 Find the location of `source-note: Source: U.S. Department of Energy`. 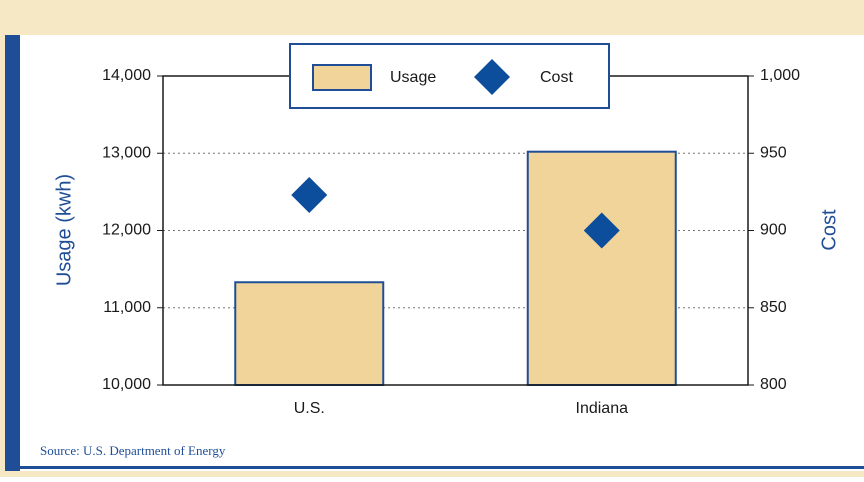

source-note: Source: U.S. Department of Energy is located at coordinates (133, 450).